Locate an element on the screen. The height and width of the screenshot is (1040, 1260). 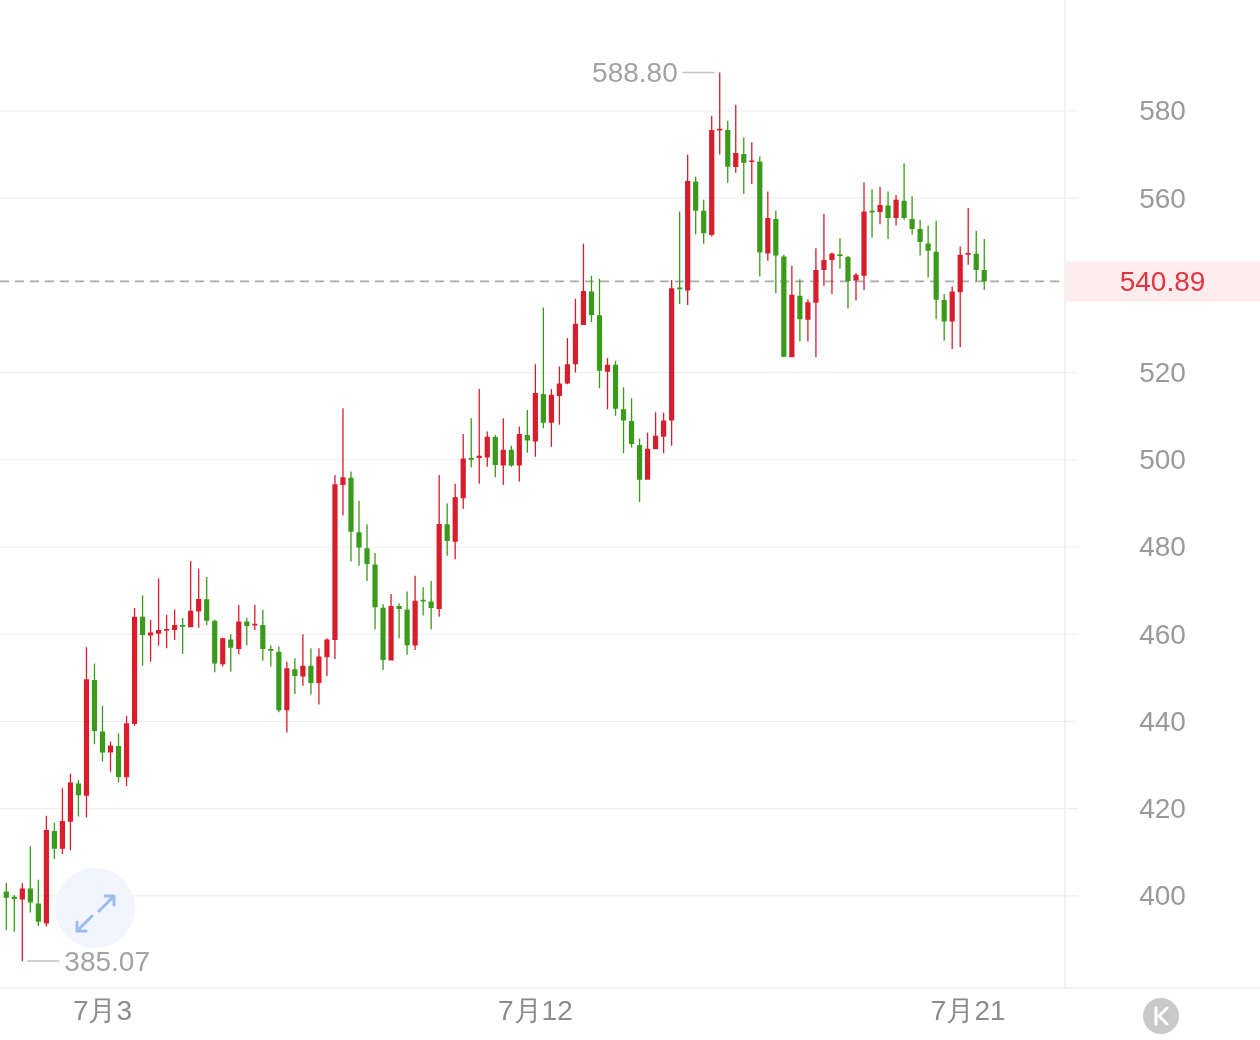
y-tick-label: 420 is located at coordinates (1162, 809).